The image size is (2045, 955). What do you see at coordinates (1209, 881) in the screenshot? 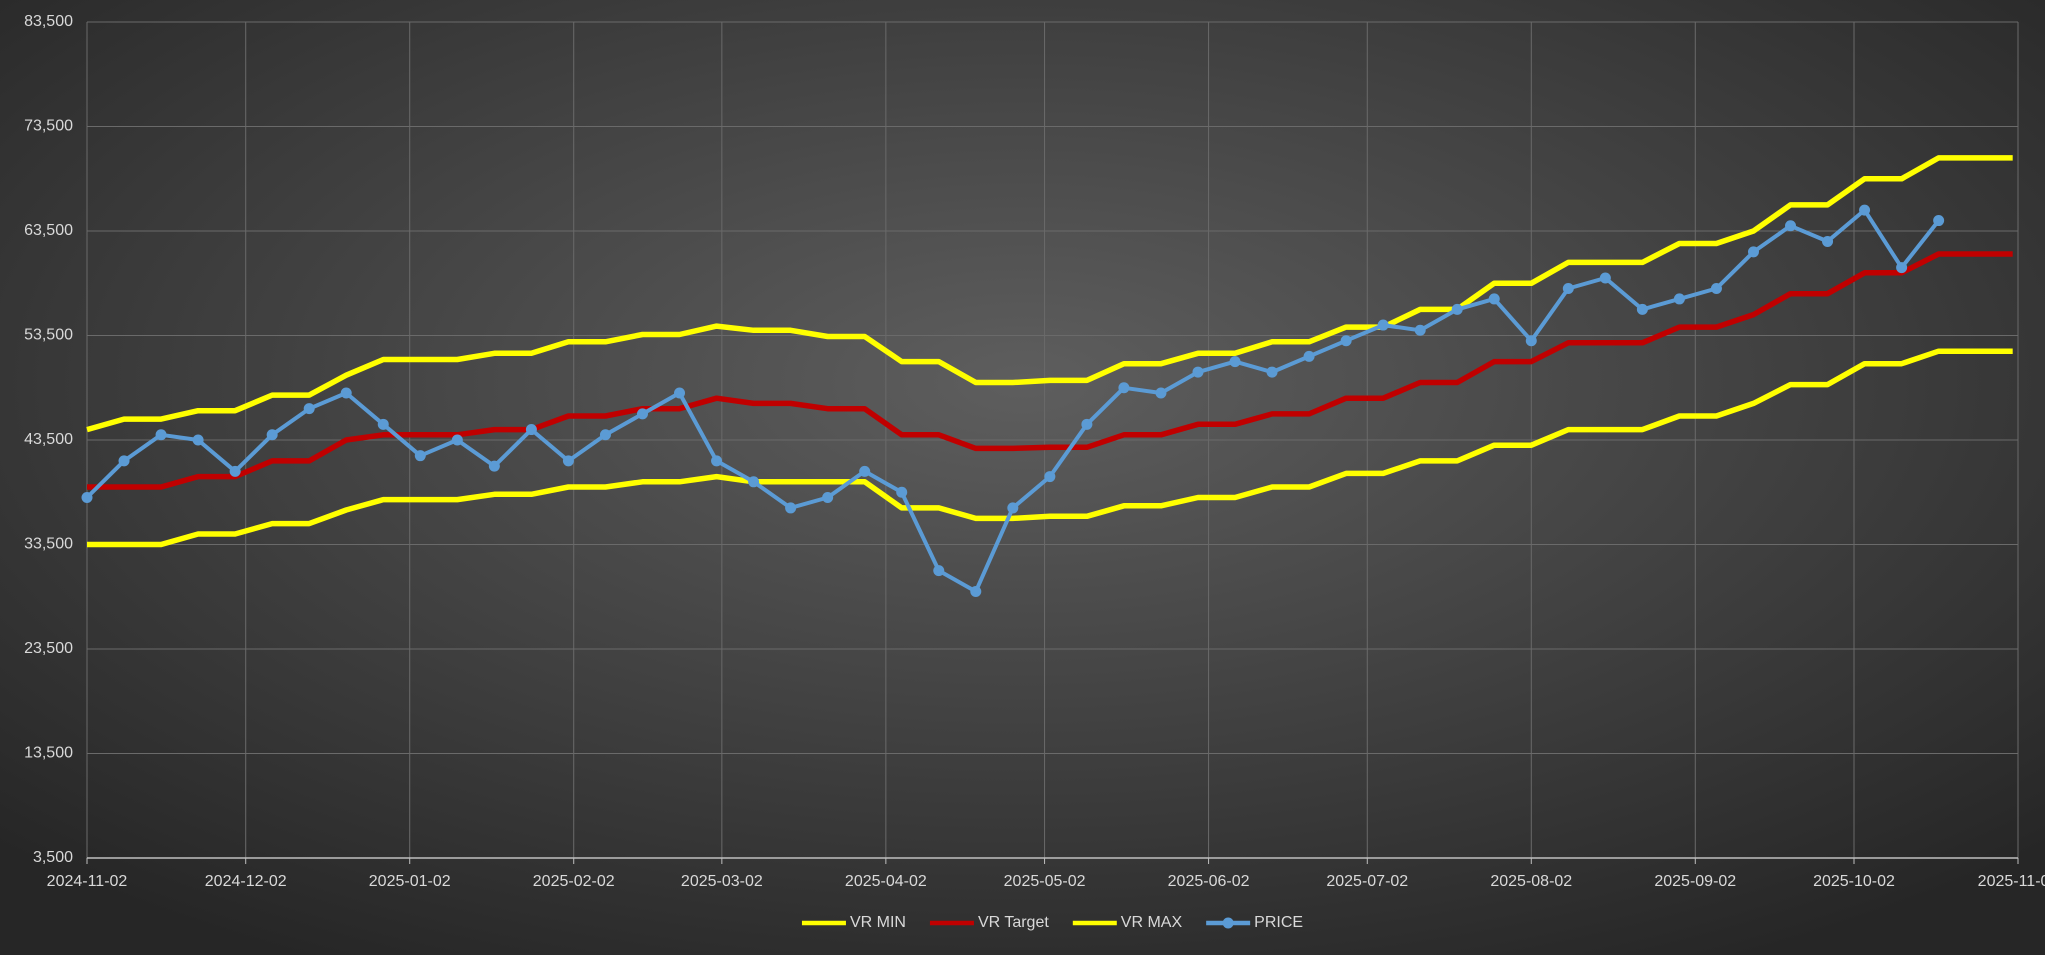
I see `x-tick-label: 2025-06-02` at bounding box center [1209, 881].